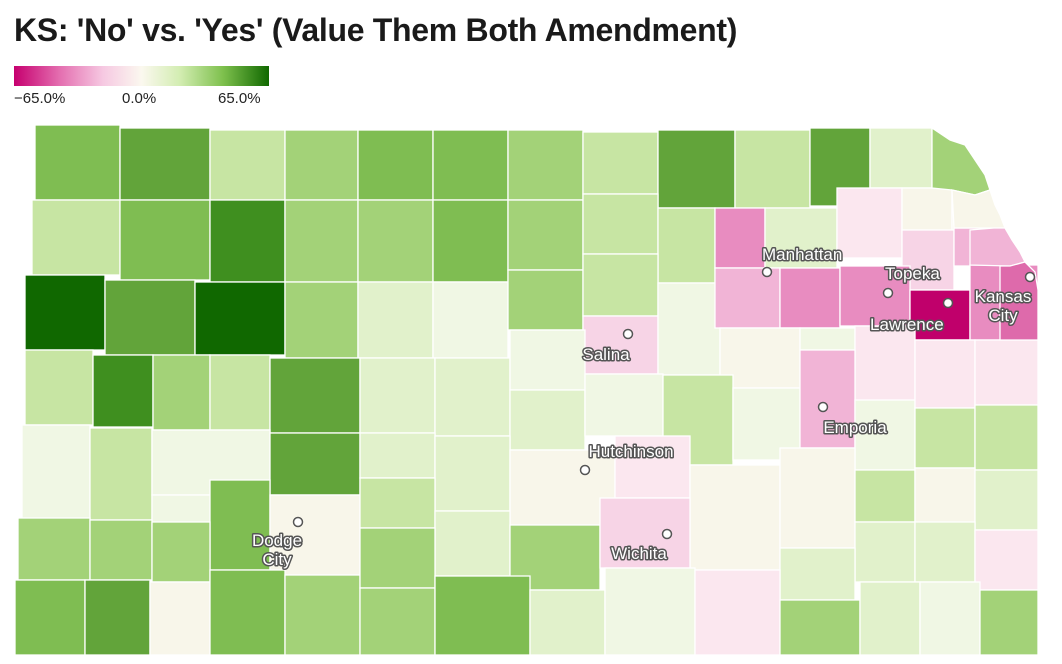 The image size is (1062, 664). What do you see at coordinates (277, 550) in the screenshot?
I see `city-label: Dodge City` at bounding box center [277, 550].